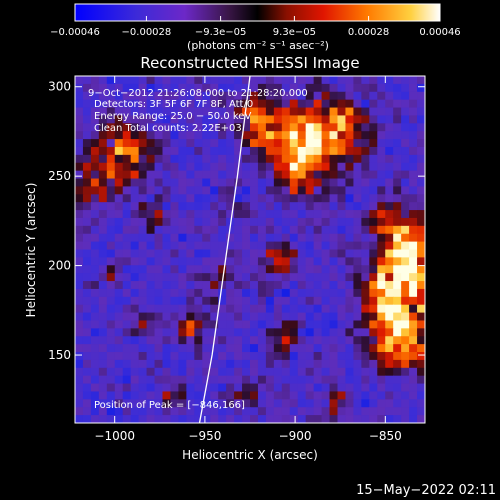  I want to click on colorbar-tick-label: −0.00028, so click(147, 32).